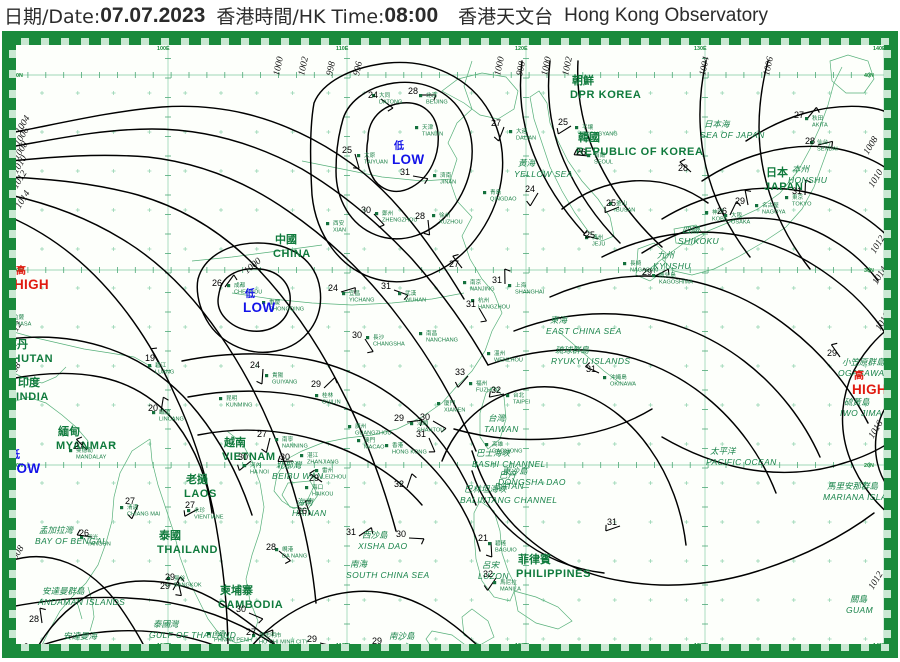 This screenshot has width=900, height=662. Describe the element at coordinates (288, 549) in the screenshot. I see `svg-text: 峴港` at that location.